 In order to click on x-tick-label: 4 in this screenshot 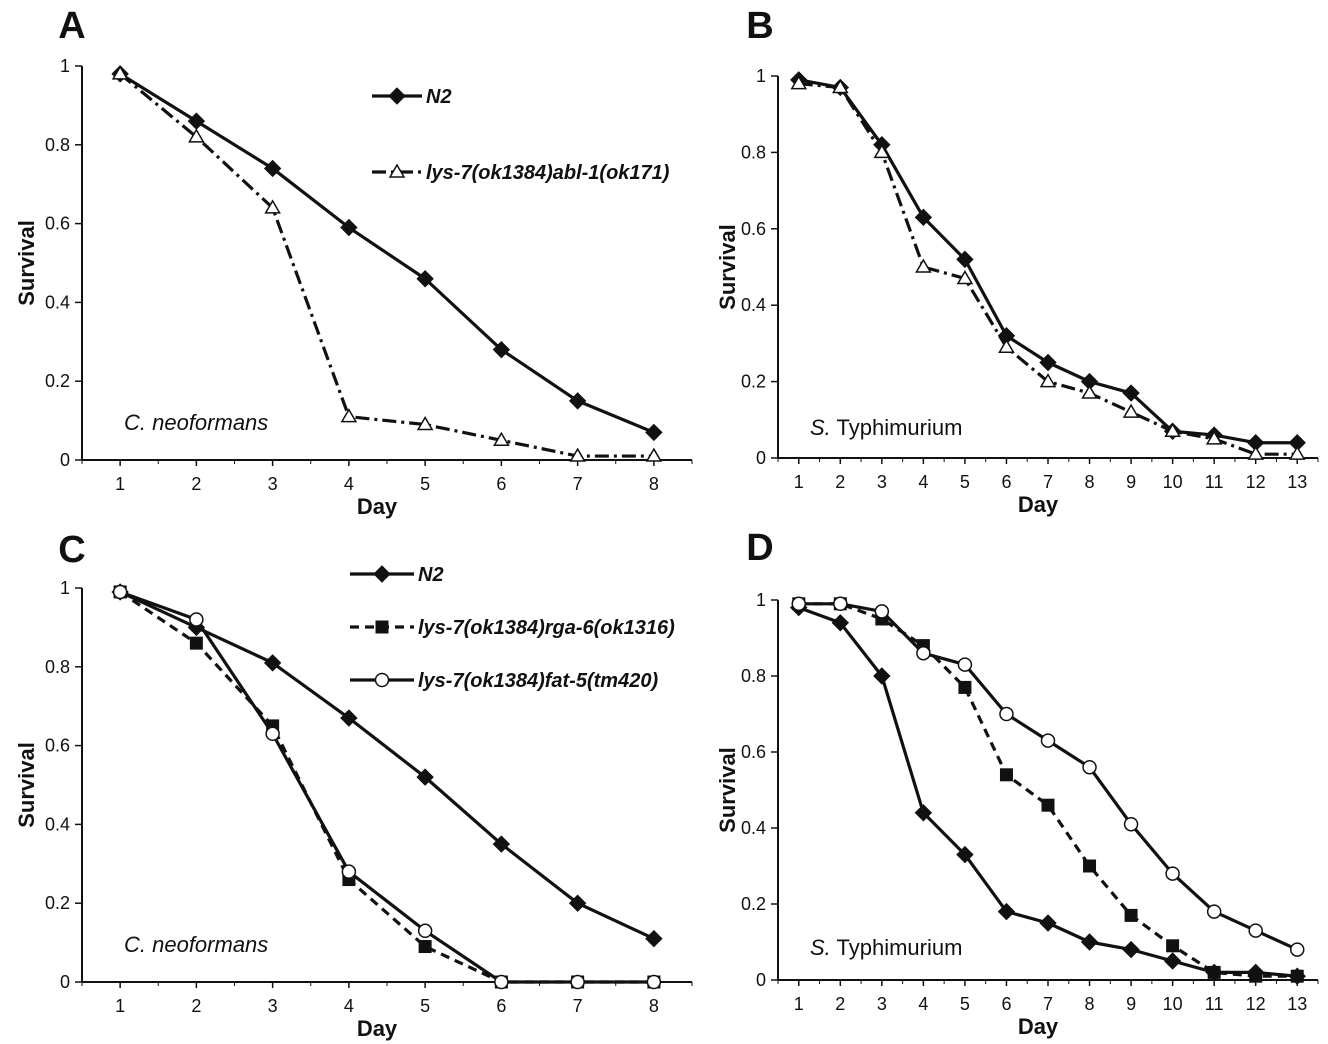, I will do `click(923, 1004)`.